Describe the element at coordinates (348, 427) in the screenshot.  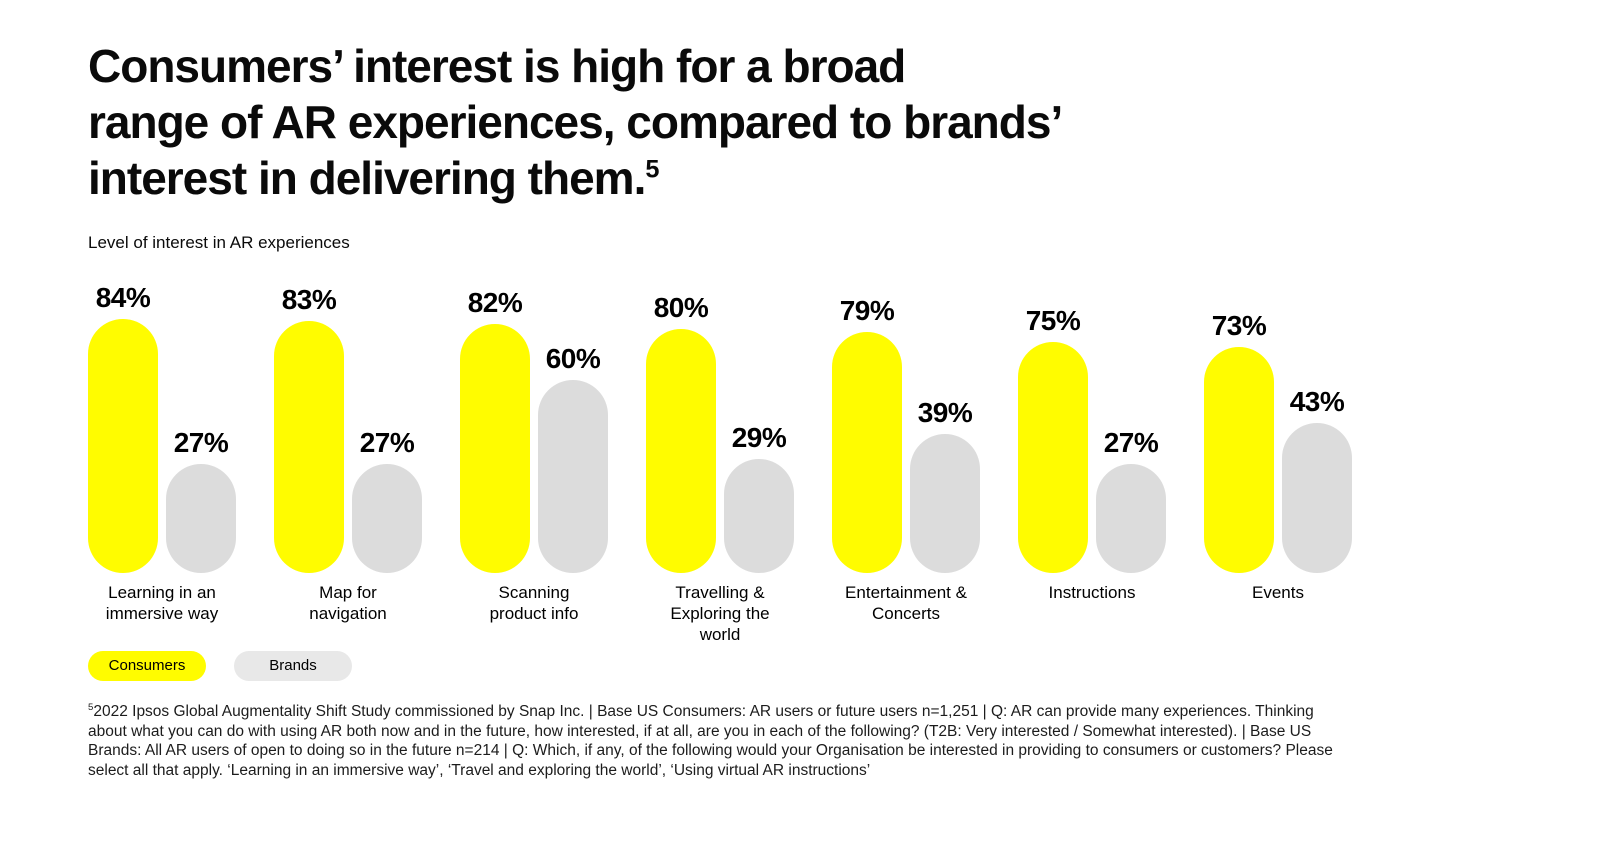
I see `bar-pair: 83% 27%` at that location.